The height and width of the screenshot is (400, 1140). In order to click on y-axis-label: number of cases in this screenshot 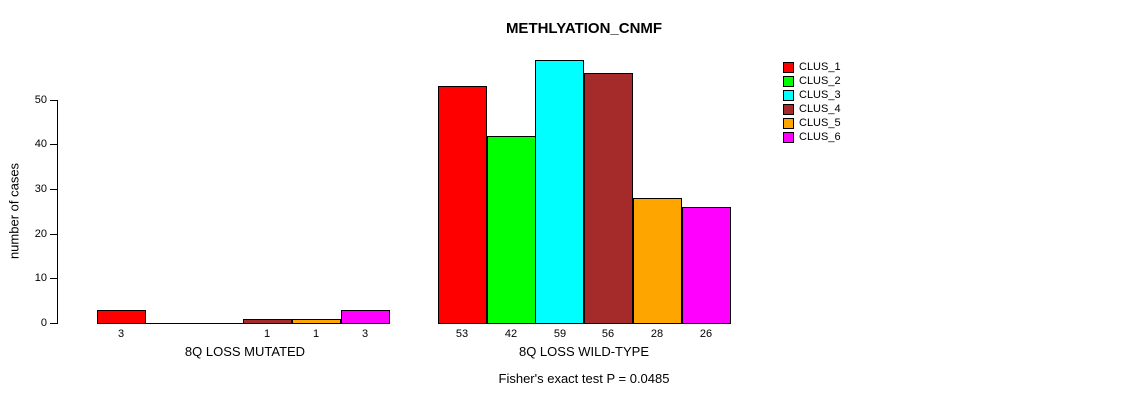, I will do `click(14, 211)`.